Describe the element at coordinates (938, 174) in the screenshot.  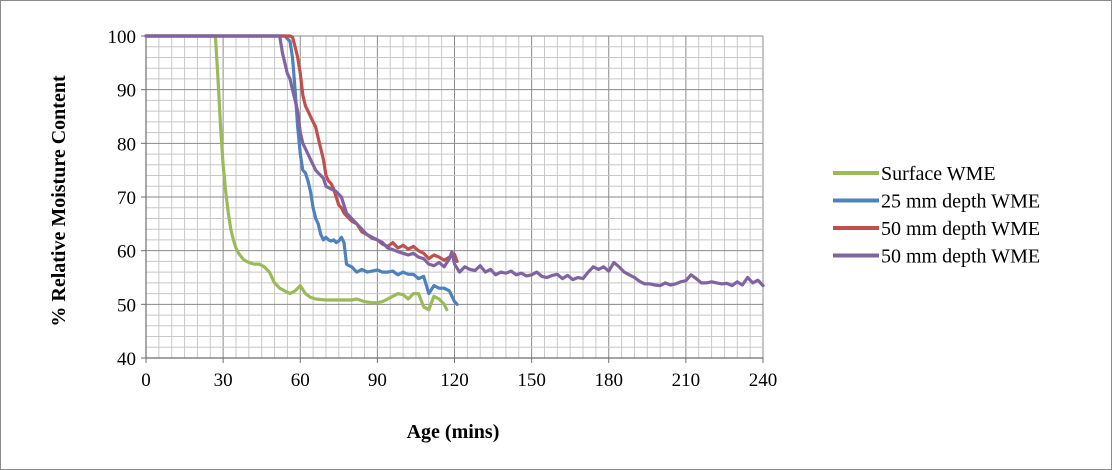
I see `legend-label-1: Surface WME` at that location.